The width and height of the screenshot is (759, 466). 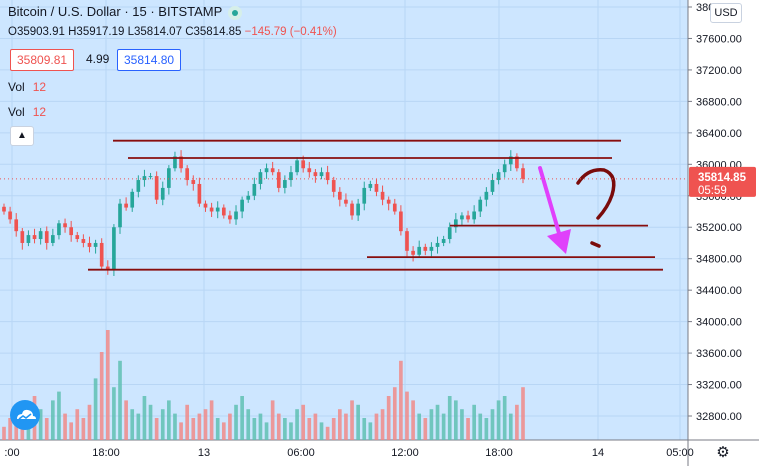 I want to click on volume-value-2: 12, so click(x=39, y=112).